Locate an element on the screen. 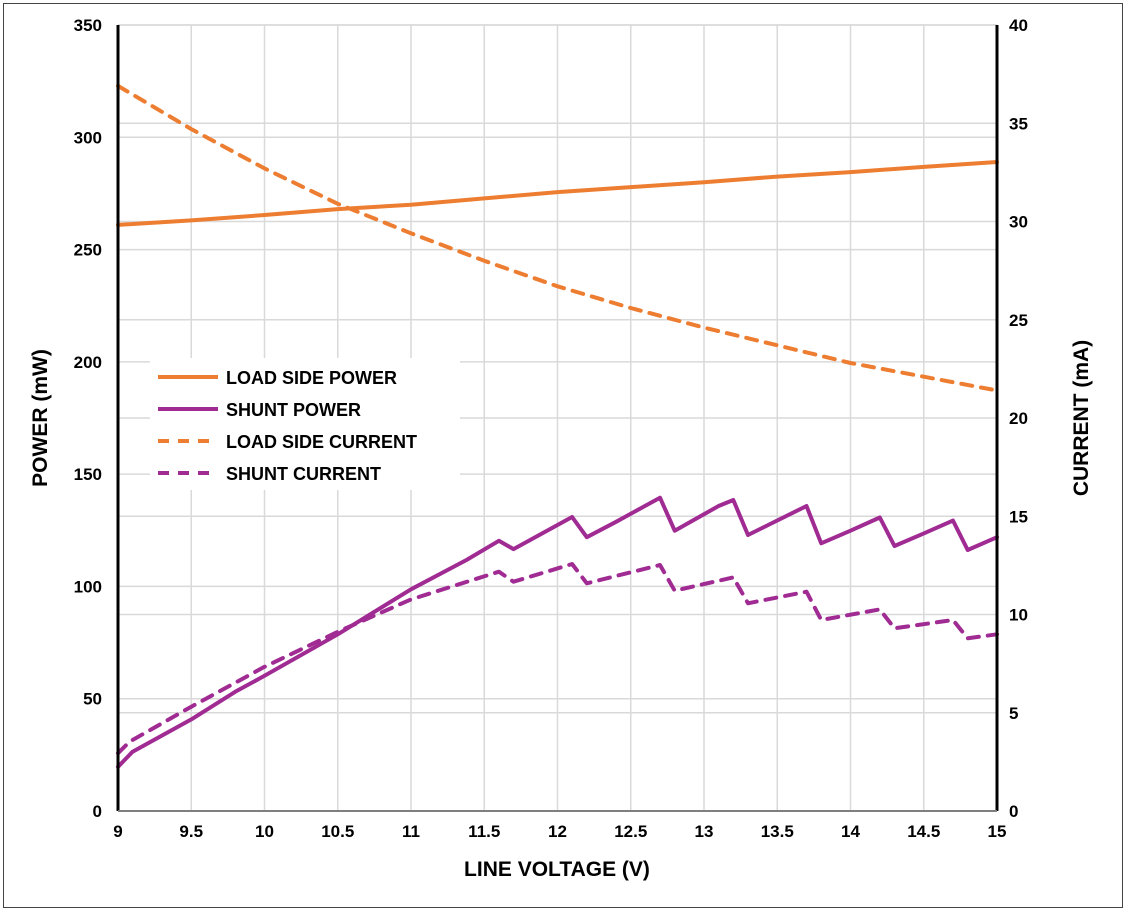 The width and height of the screenshot is (1128, 913). y-left-tick-label: 350 is located at coordinates (88, 25).